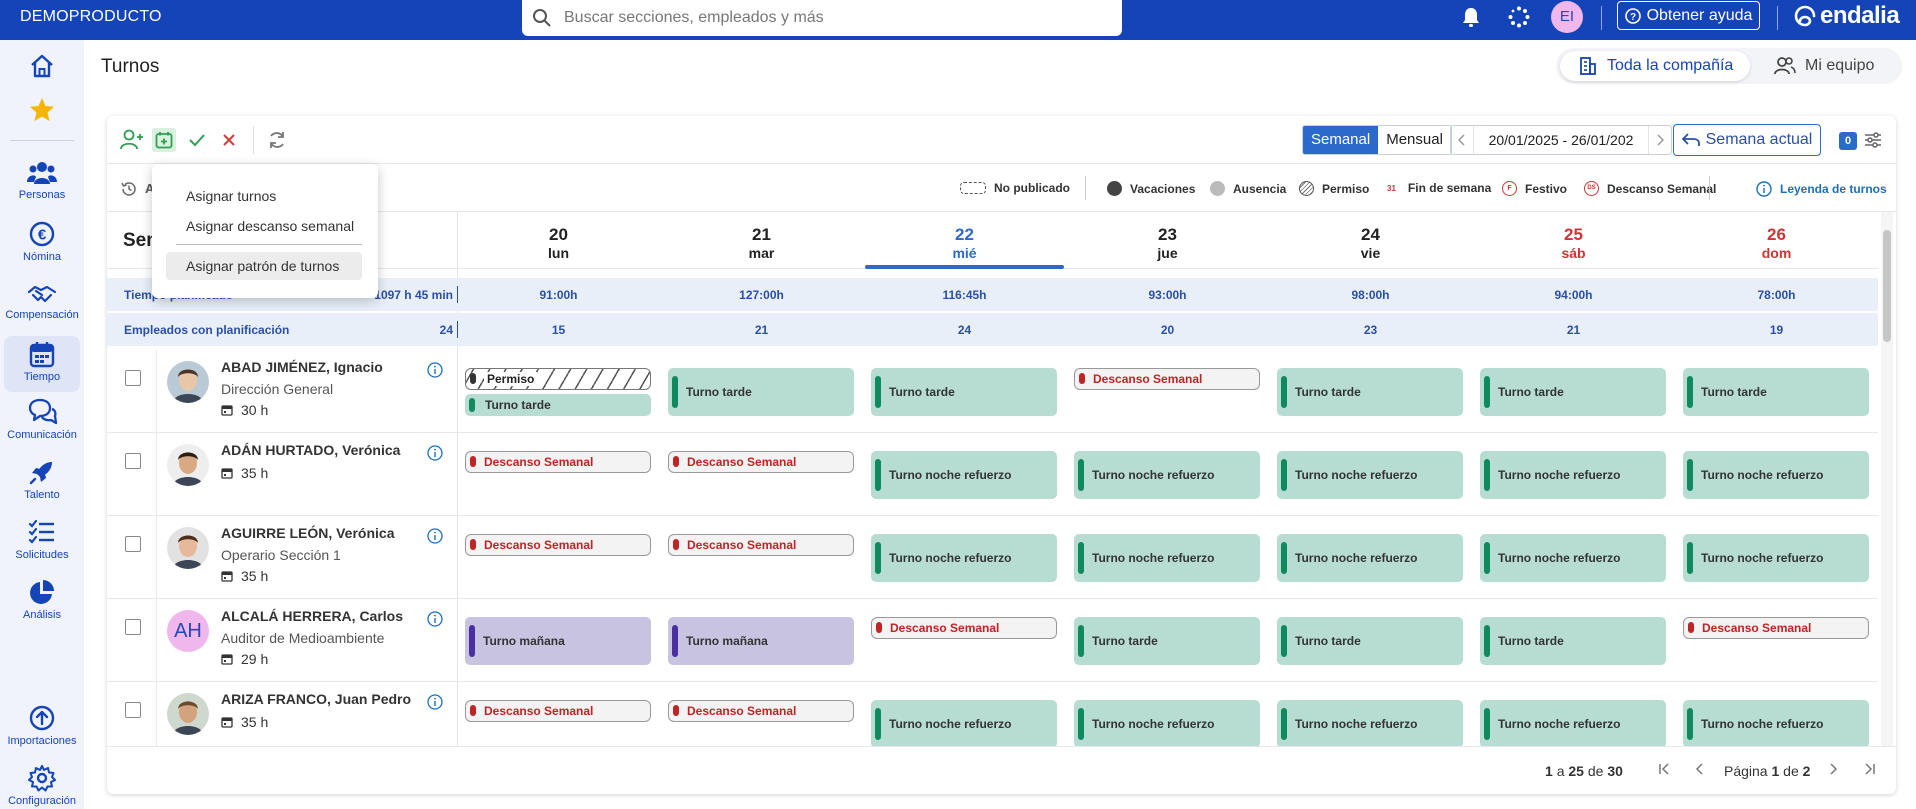 The image size is (1916, 809). I want to click on sidebar-item-personas: Personas, so click(42, 180).